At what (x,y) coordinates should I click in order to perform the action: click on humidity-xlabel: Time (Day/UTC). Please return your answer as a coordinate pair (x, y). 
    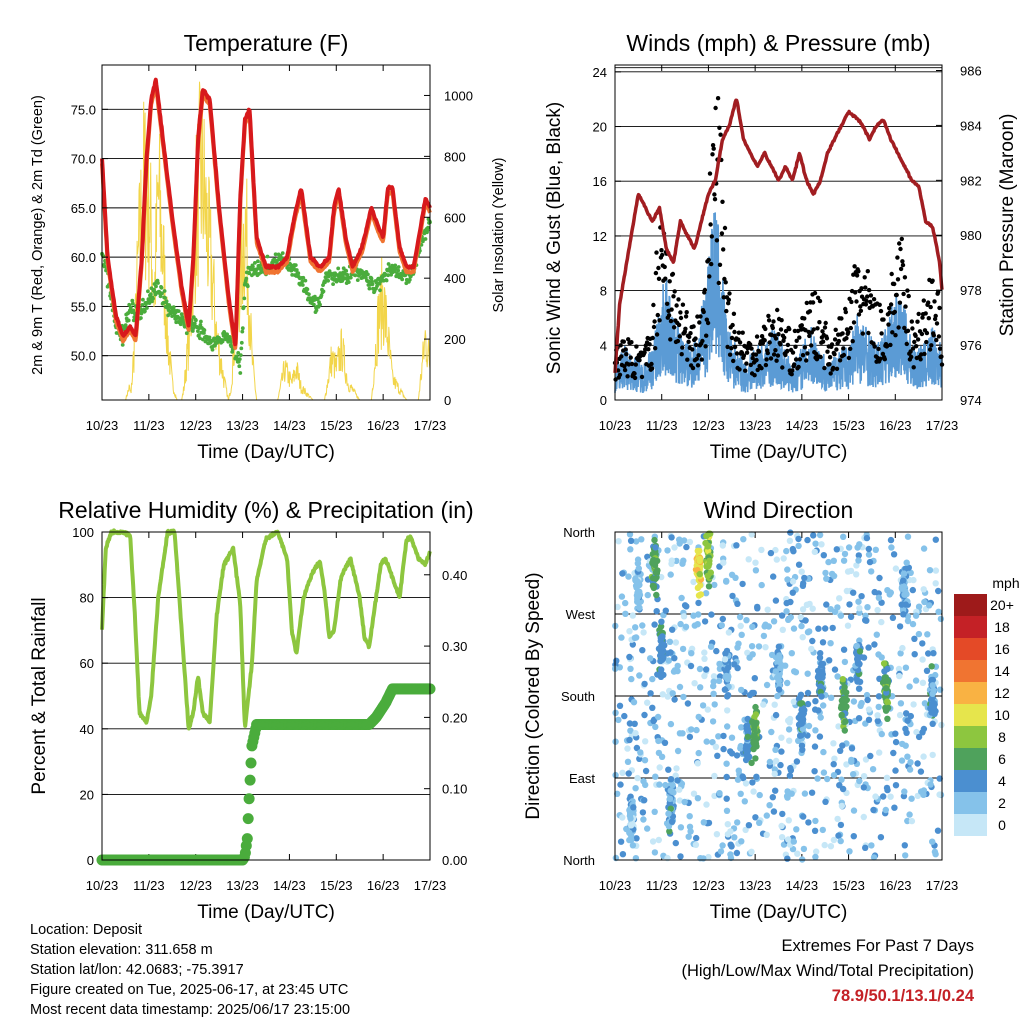
    Looking at the image, I should click on (266, 912).